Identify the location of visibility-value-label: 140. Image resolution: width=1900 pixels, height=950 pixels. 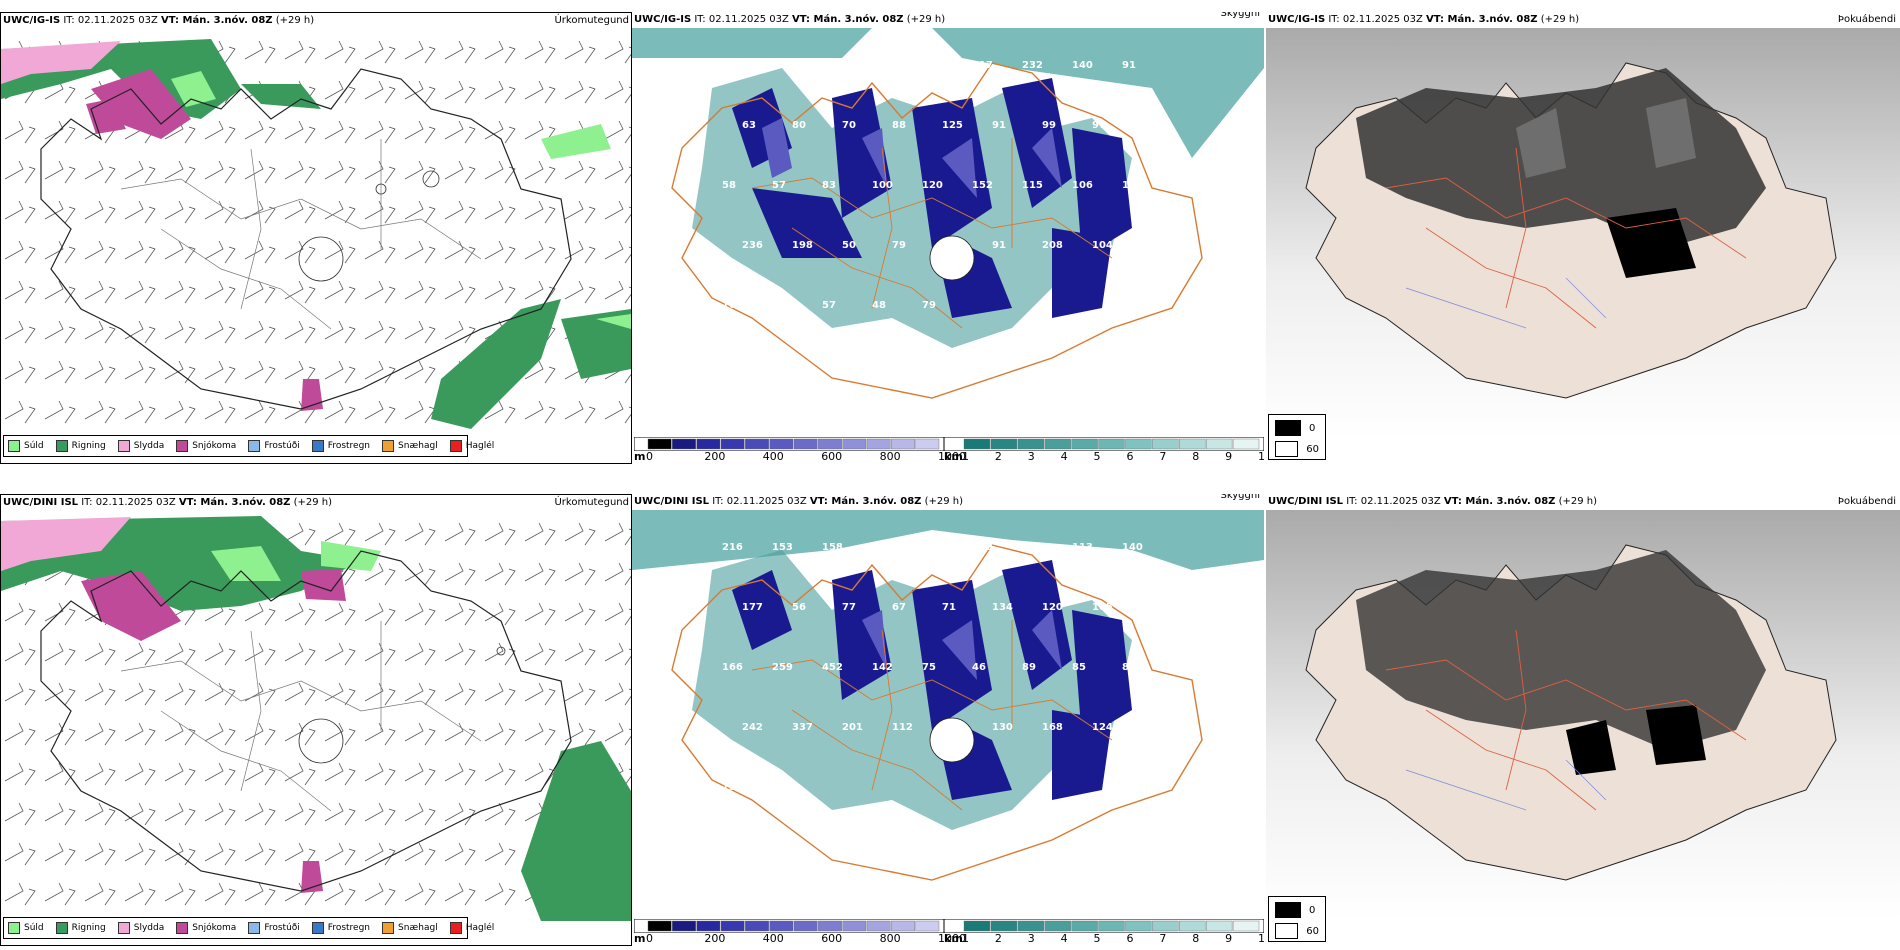
(1082, 65).